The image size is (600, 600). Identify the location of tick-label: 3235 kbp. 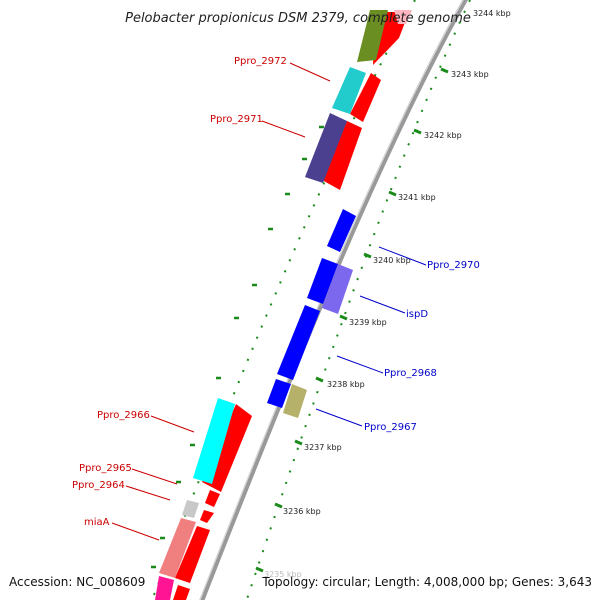
(283, 574).